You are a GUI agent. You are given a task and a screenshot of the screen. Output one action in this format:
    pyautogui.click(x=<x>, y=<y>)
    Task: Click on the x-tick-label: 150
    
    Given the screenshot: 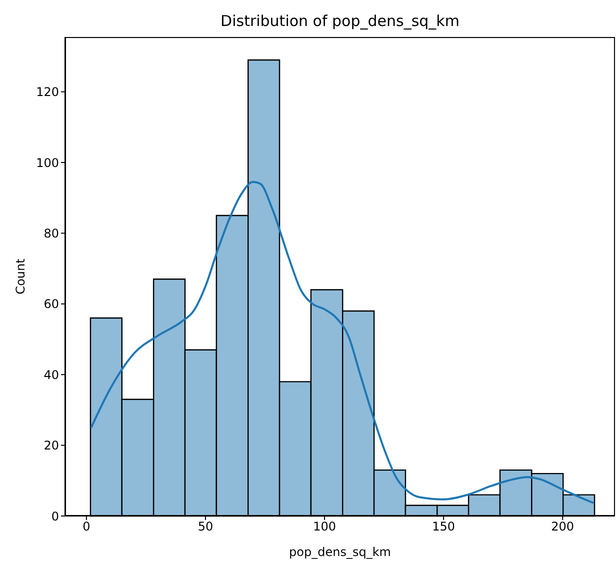 What is the action you would take?
    pyautogui.click(x=444, y=527)
    